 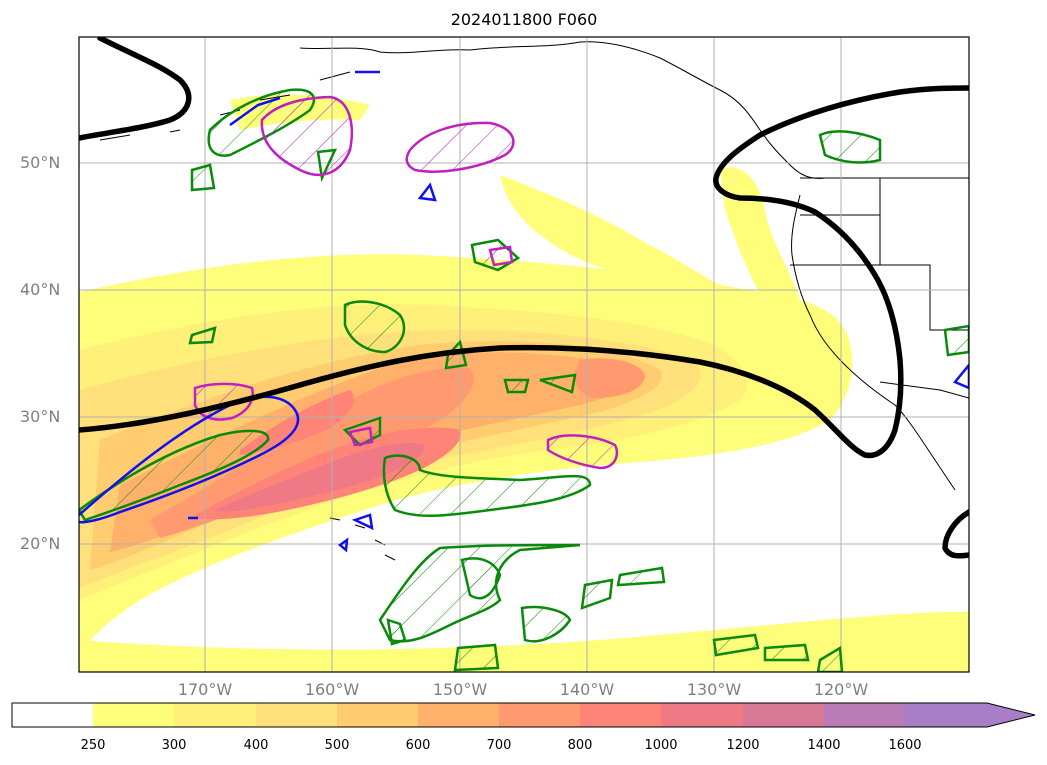 I want to click on colorbar, so click(x=523, y=715).